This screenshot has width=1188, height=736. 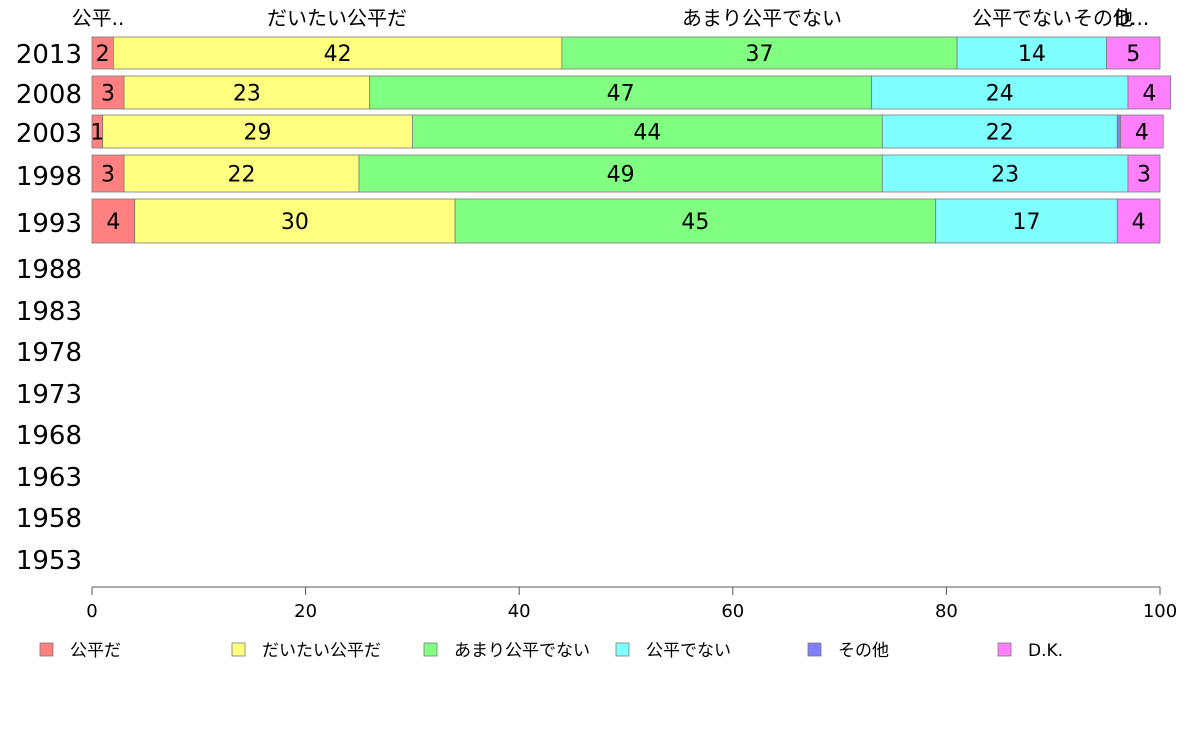 What do you see at coordinates (49, 177) in the screenshot?
I see `year-label-1998: 1998` at bounding box center [49, 177].